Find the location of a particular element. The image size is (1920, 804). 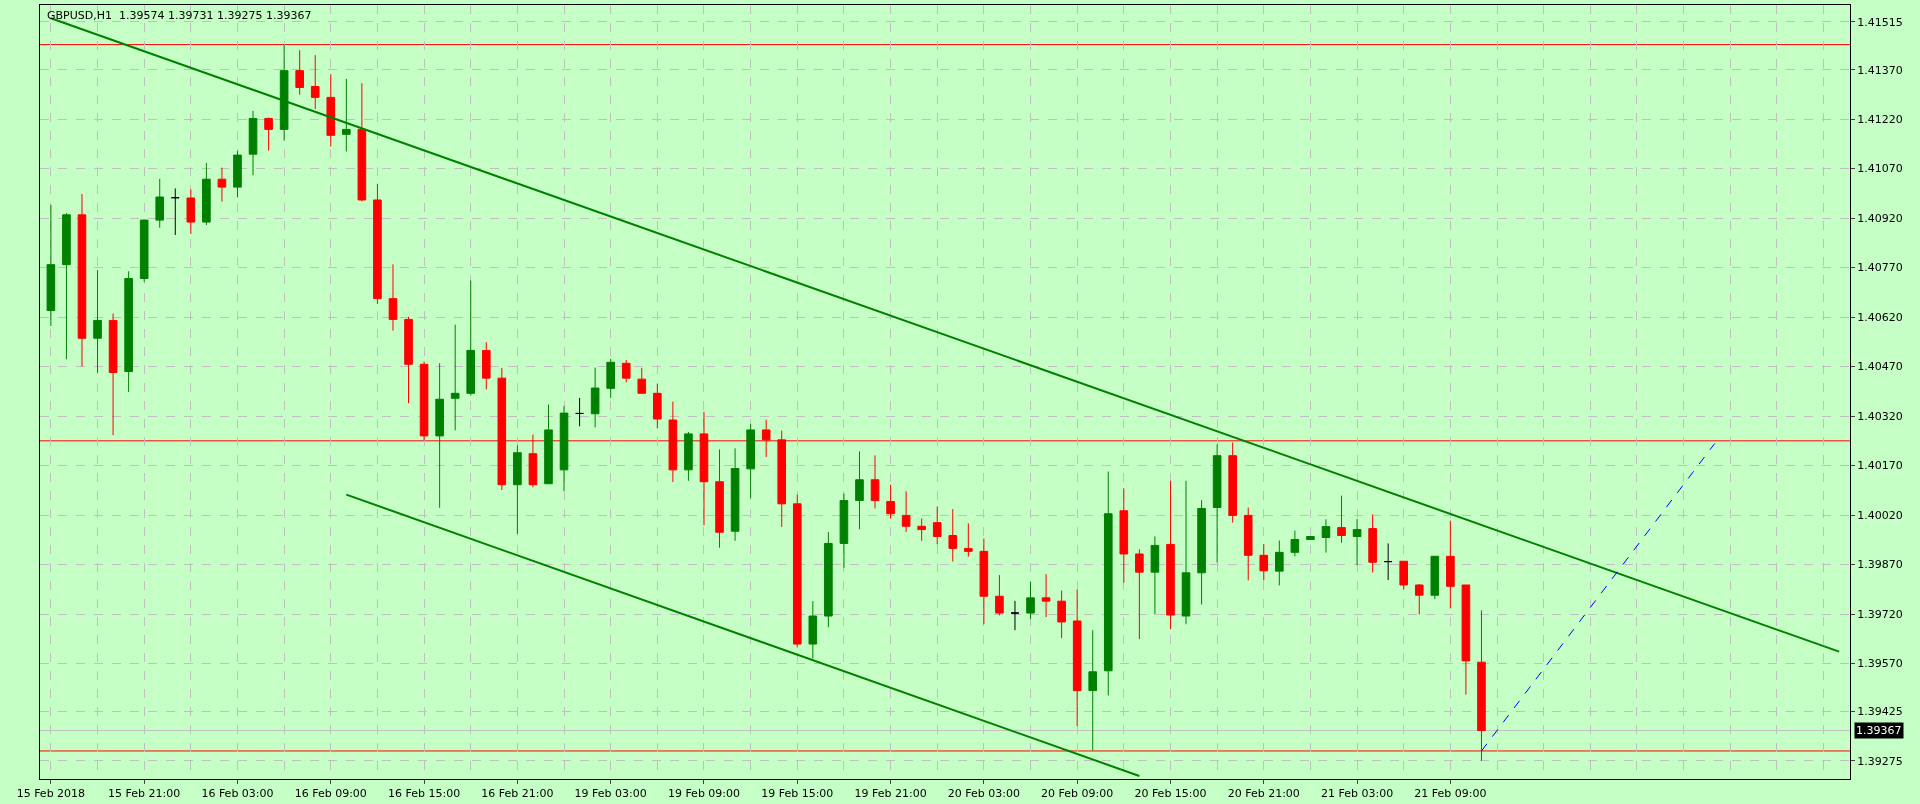

y-tick-label: 1.40320 is located at coordinates (1880, 416).